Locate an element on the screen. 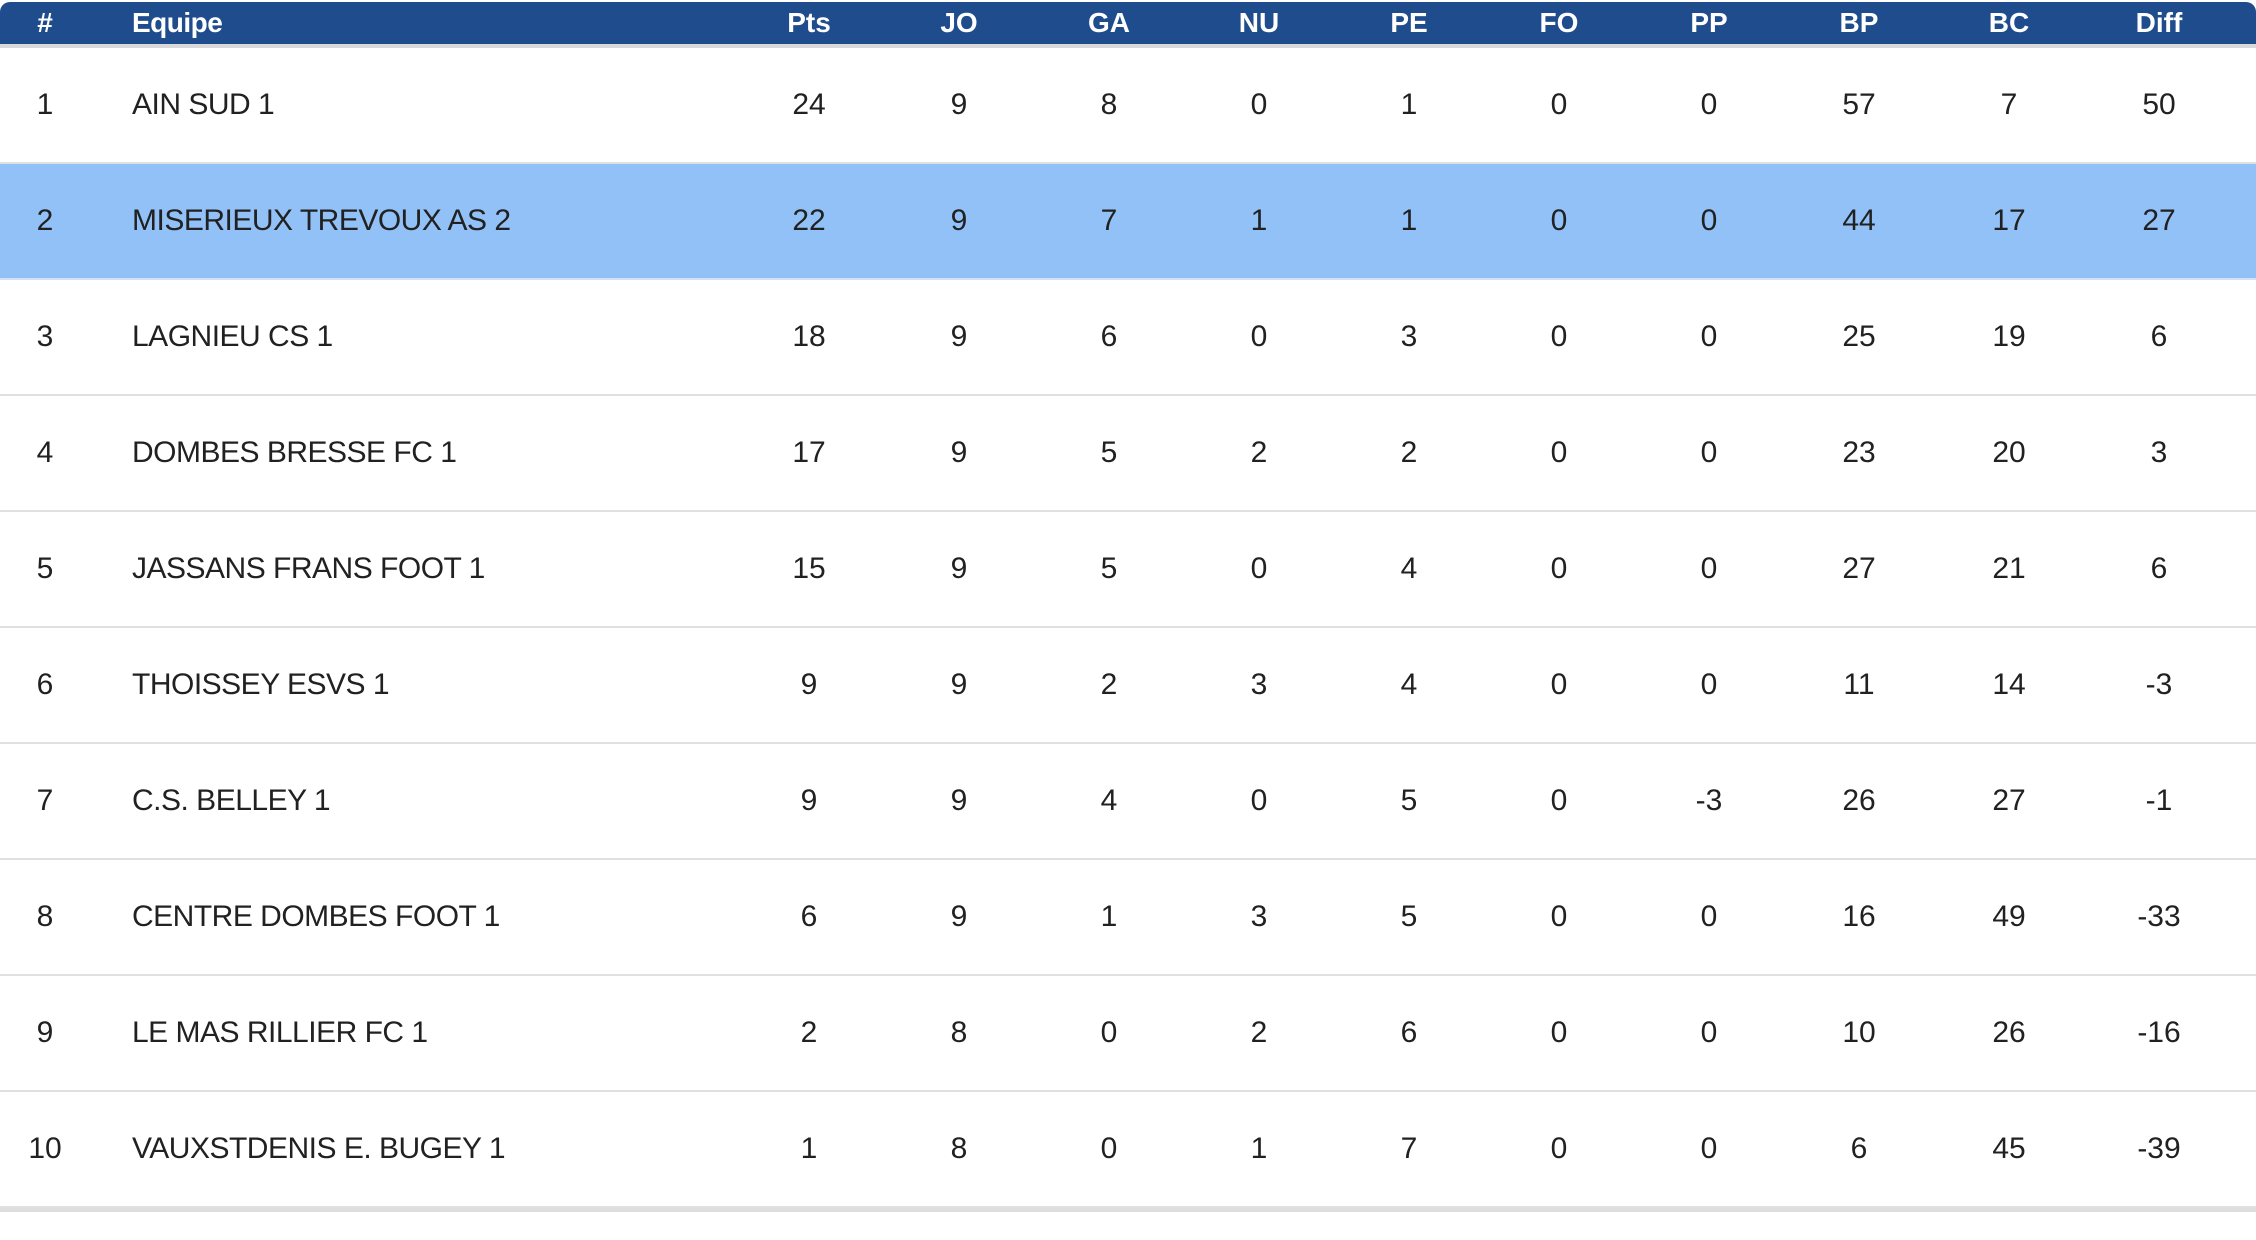 The height and width of the screenshot is (1240, 2256). stat-cell-jo: 8 is located at coordinates (959, 1032).